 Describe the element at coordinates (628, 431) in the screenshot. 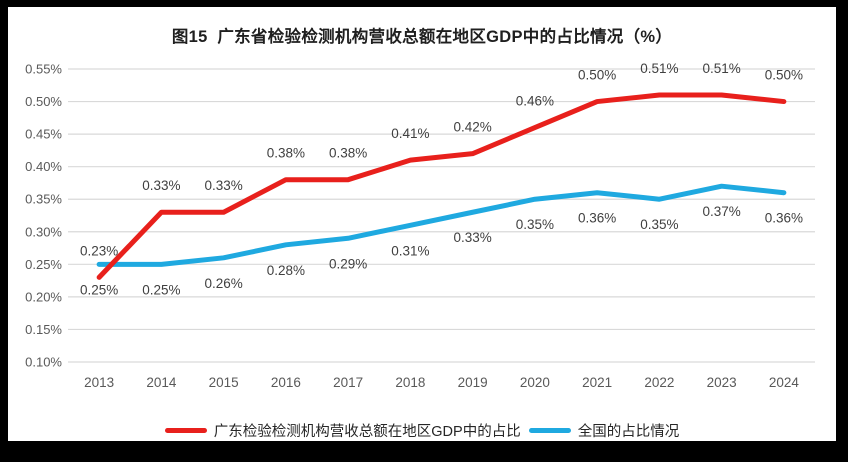

I see `legend-label-national: 全国的占比情况` at that location.